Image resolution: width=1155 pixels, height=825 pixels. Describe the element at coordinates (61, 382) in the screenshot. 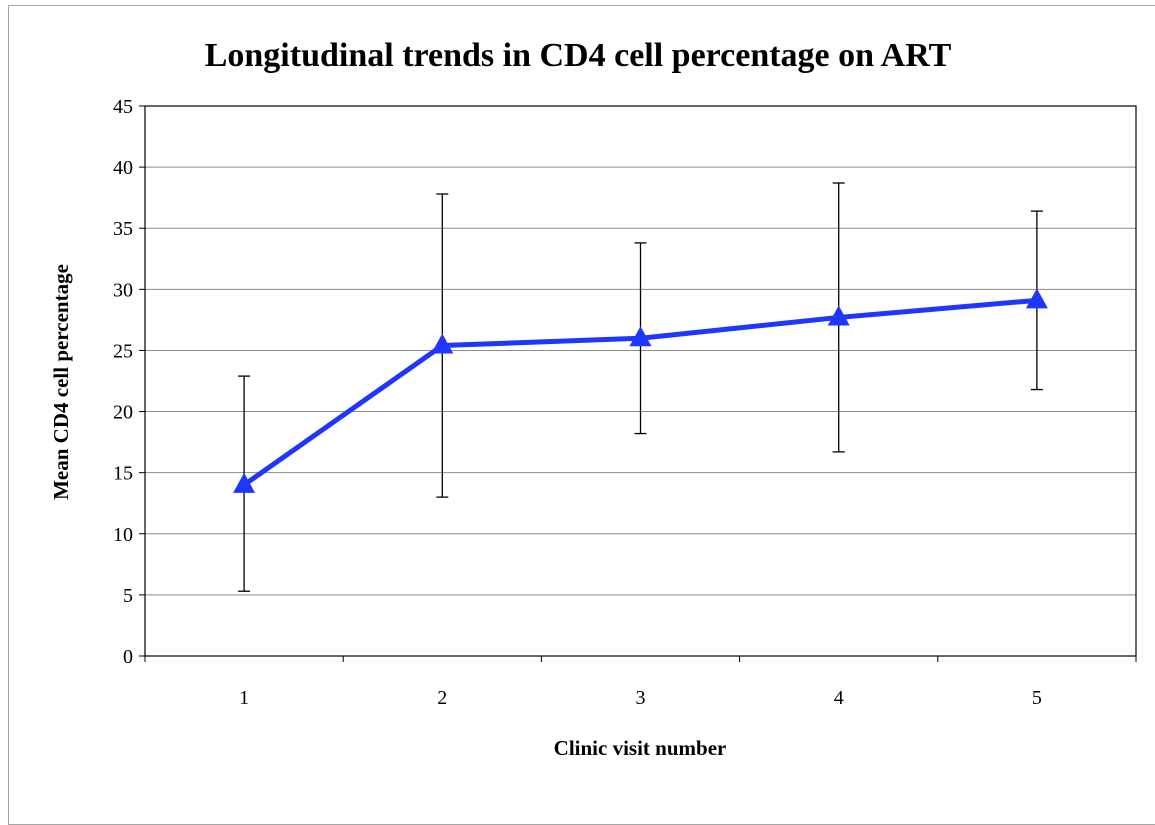

I see `y-axis-title: Mean CD4 cell percentage` at that location.